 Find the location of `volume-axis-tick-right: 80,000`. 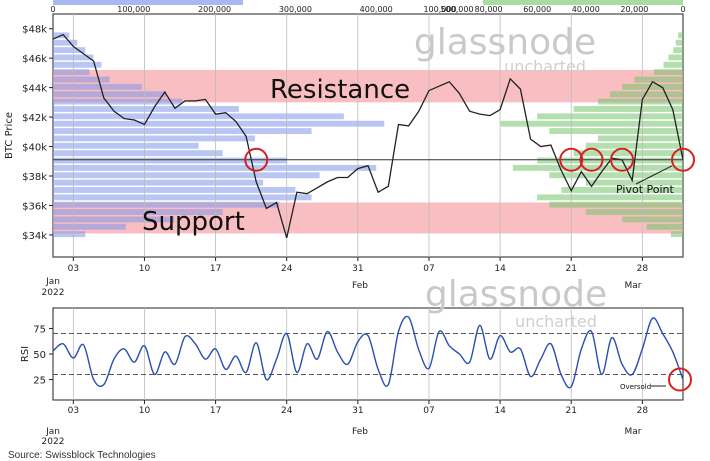

volume-axis-tick-right: 80,000 is located at coordinates (489, 9).